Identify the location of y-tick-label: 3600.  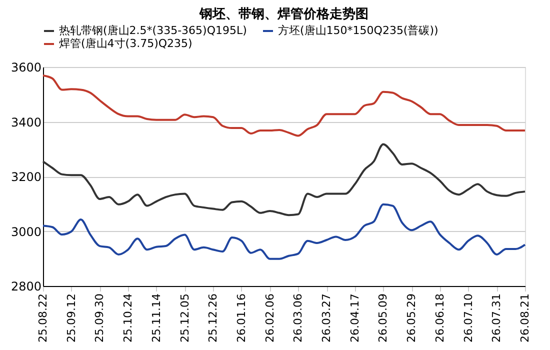
(26, 67).